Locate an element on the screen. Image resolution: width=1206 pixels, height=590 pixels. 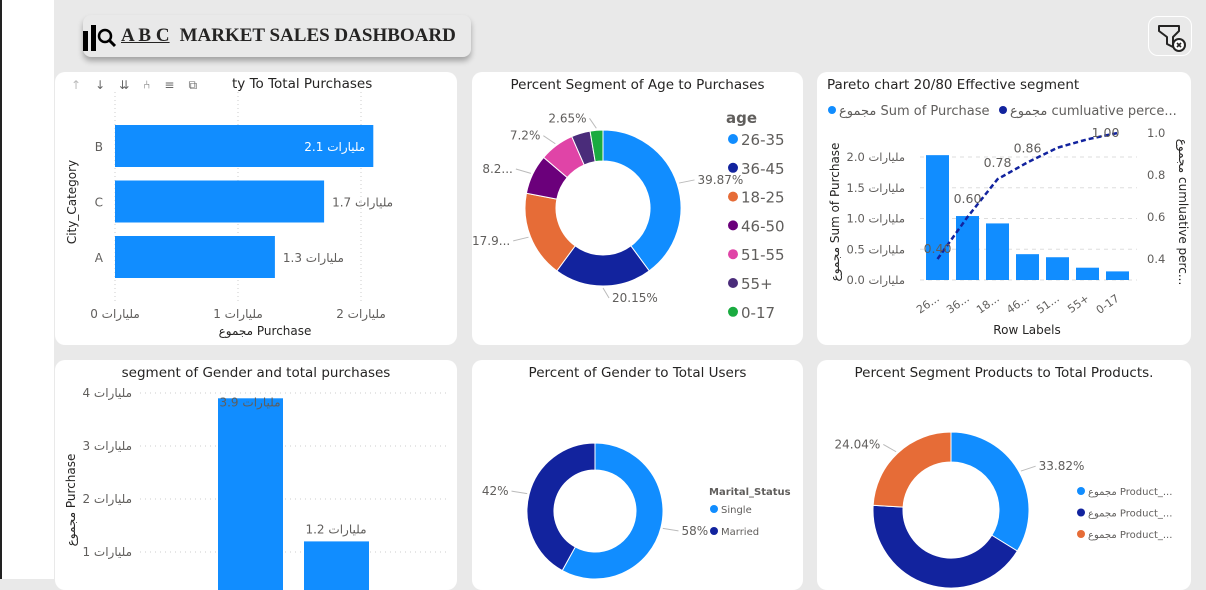
y-axis-title: City_Category is located at coordinates (72, 202).